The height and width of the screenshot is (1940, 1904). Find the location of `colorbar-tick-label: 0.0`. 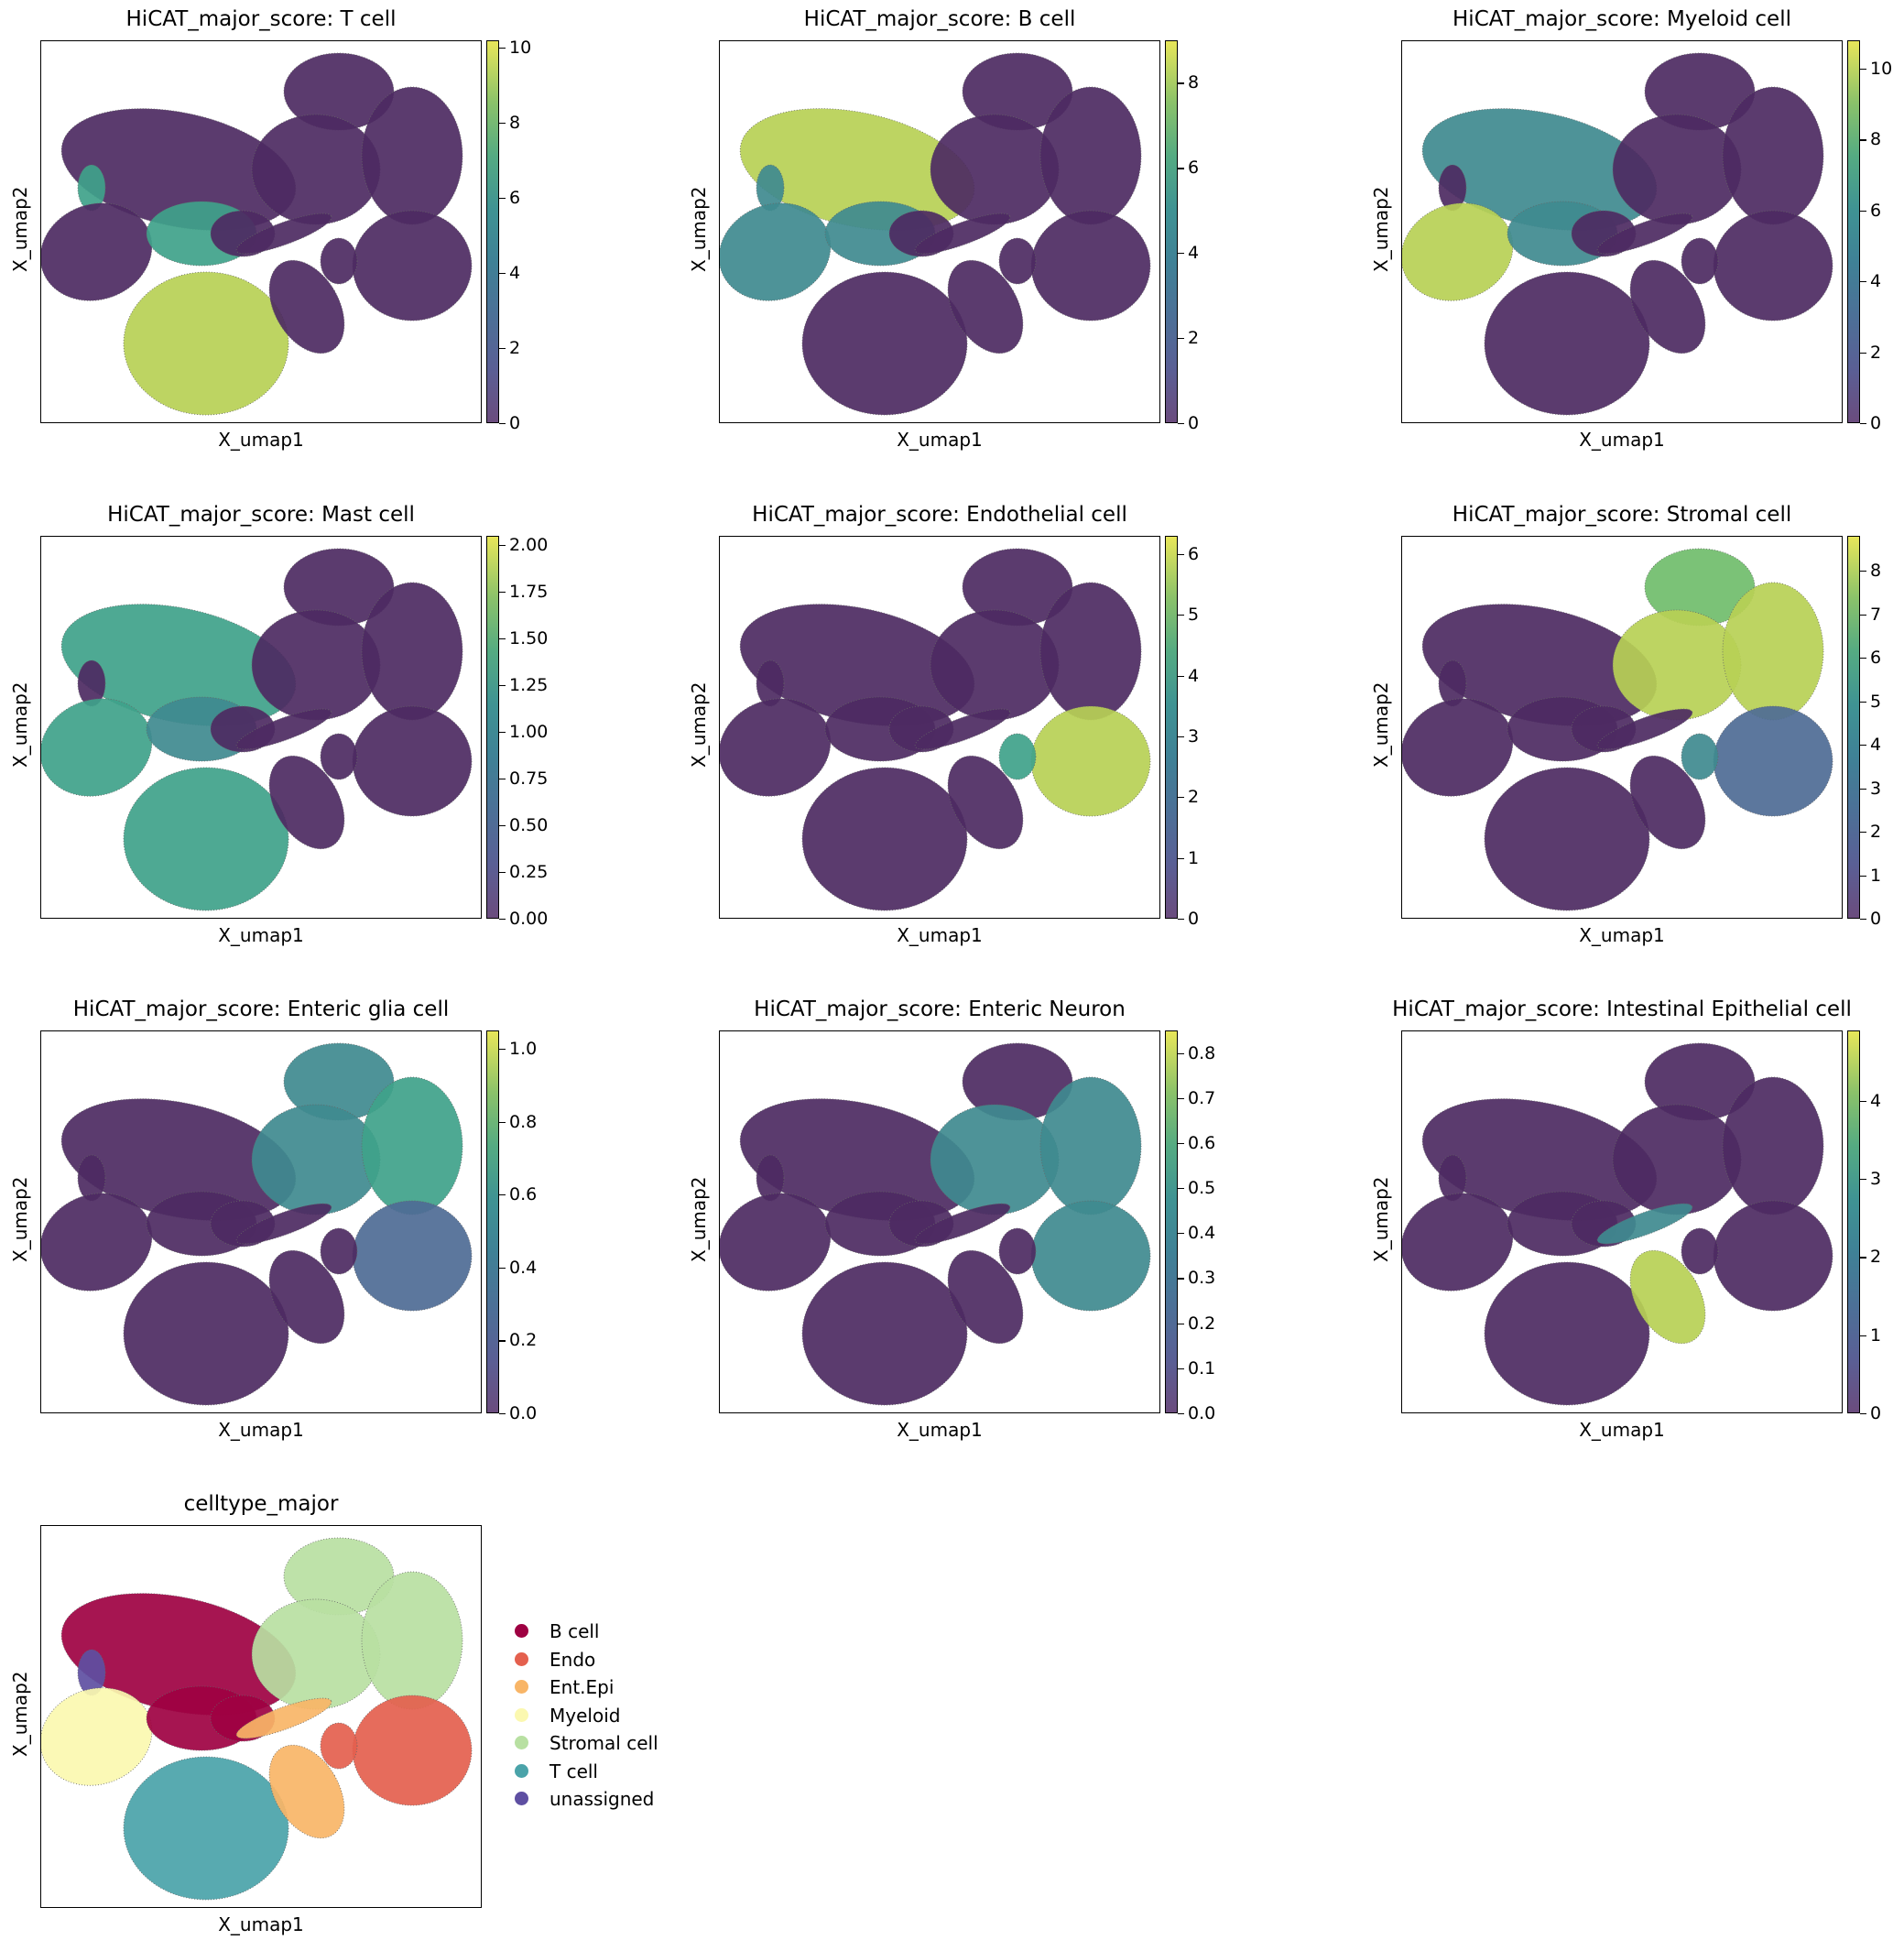

colorbar-tick-label: 0.0 is located at coordinates (1202, 1413).